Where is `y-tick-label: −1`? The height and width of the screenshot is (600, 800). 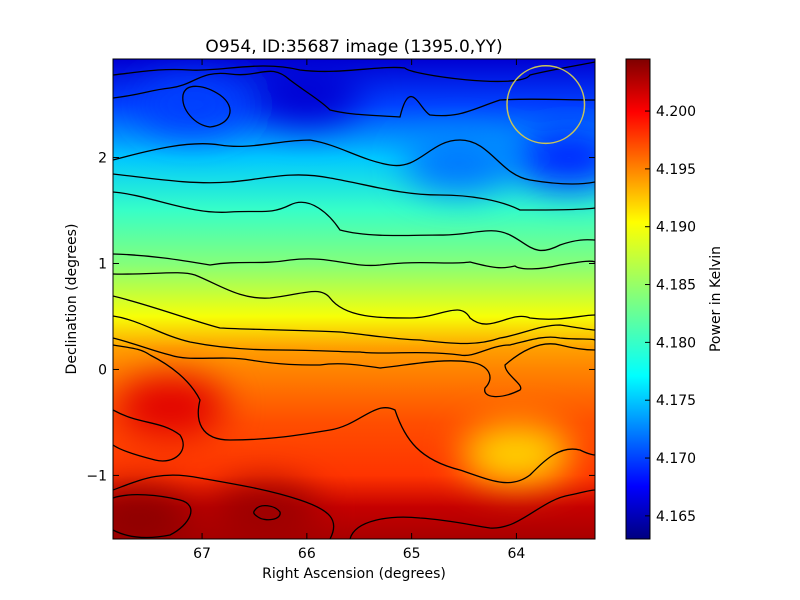
y-tick-label: −1 is located at coordinates (96, 476).